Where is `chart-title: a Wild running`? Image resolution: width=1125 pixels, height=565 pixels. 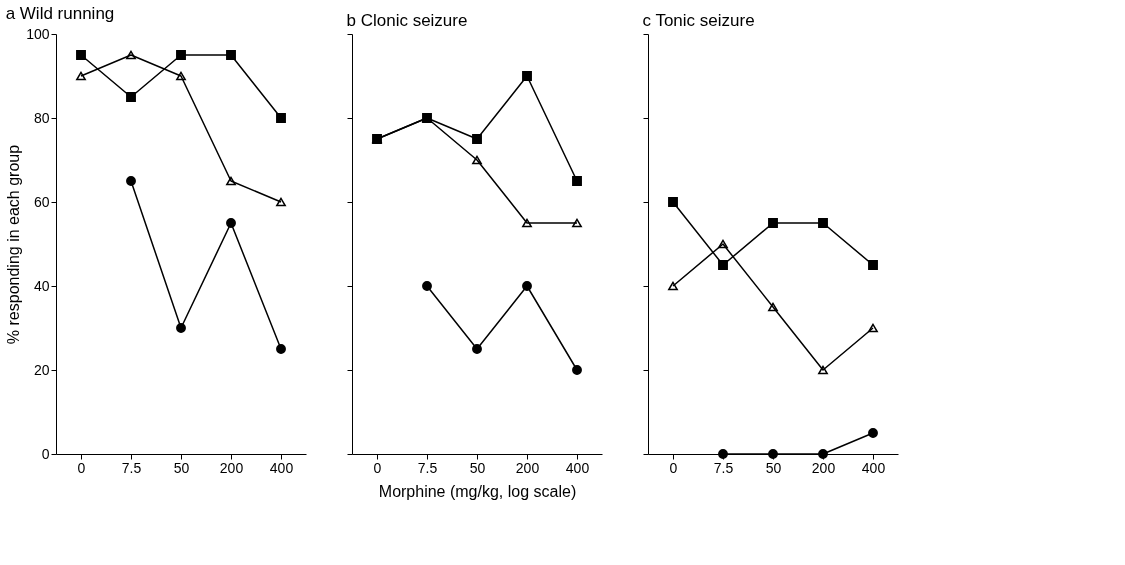
chart-title: a Wild running is located at coordinates (60, 13).